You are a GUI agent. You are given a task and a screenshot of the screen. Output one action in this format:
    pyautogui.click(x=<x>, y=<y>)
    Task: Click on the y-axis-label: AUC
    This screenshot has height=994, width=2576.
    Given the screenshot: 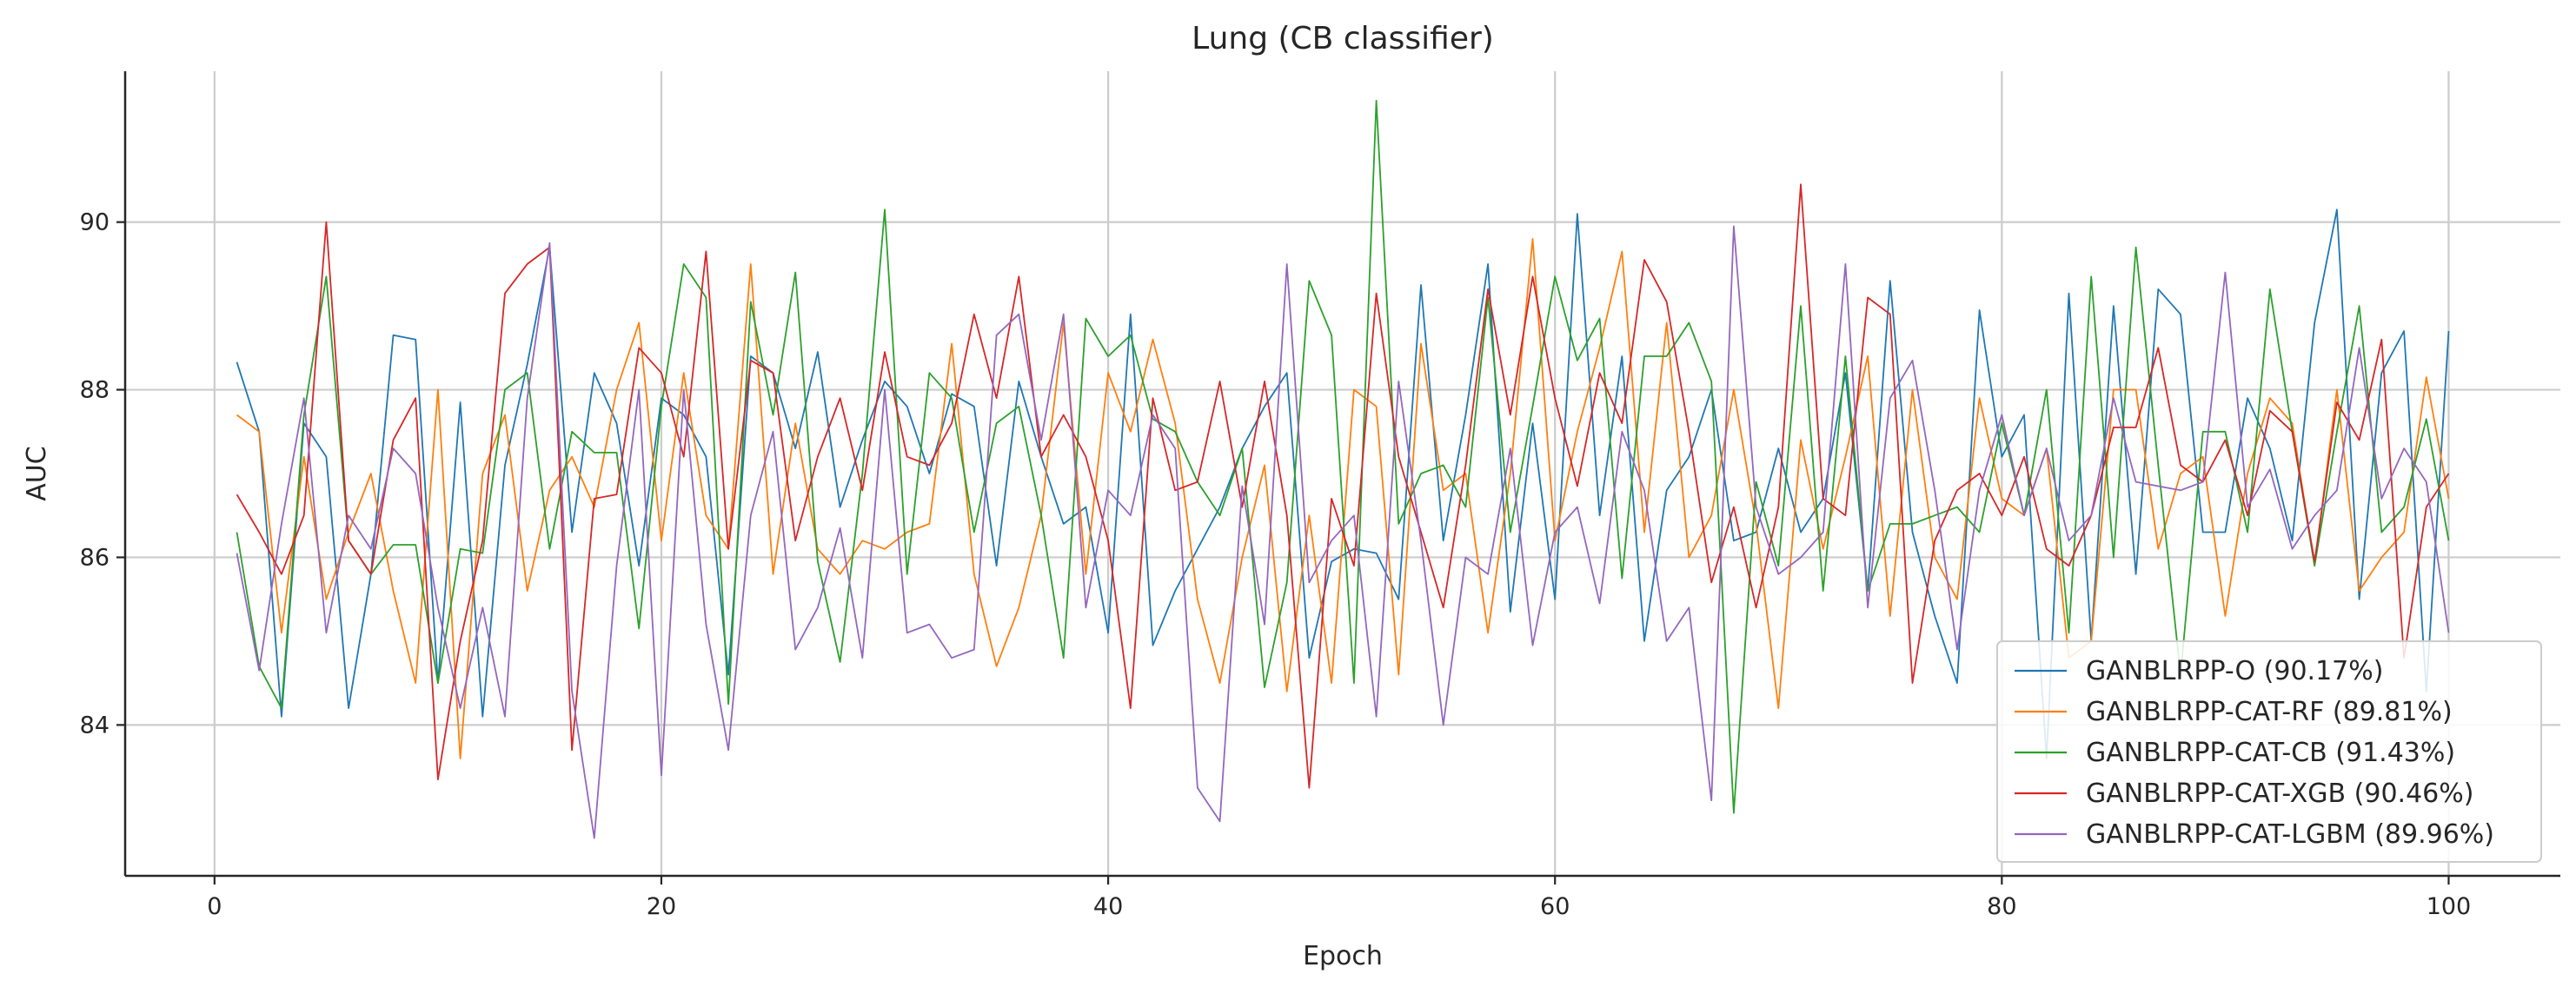 What is the action you would take?
    pyautogui.click(x=37, y=473)
    